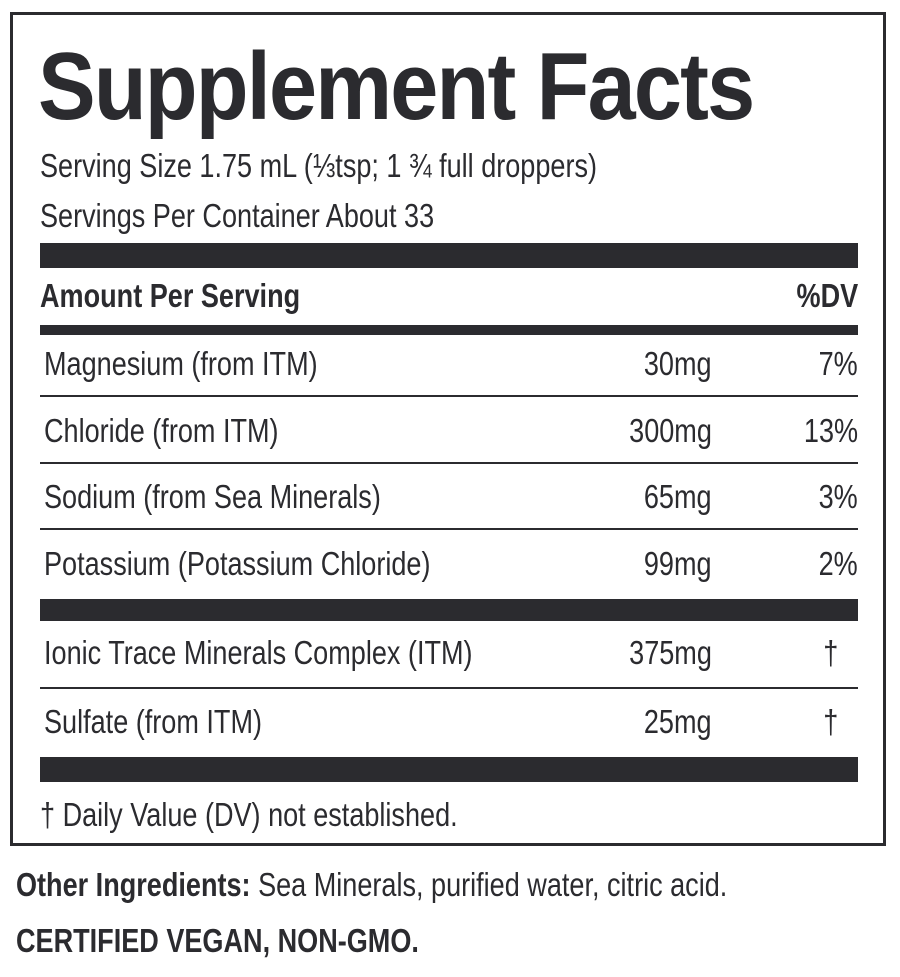 The width and height of the screenshot is (900, 977). Describe the element at coordinates (217, 940) in the screenshot. I see `certification-statement: CERTIFIED VEGAN, NON-GMO.` at that location.